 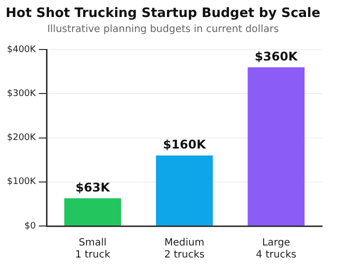 What do you see at coordinates (276, 56) in the screenshot?
I see `data-label: $360K` at bounding box center [276, 56].